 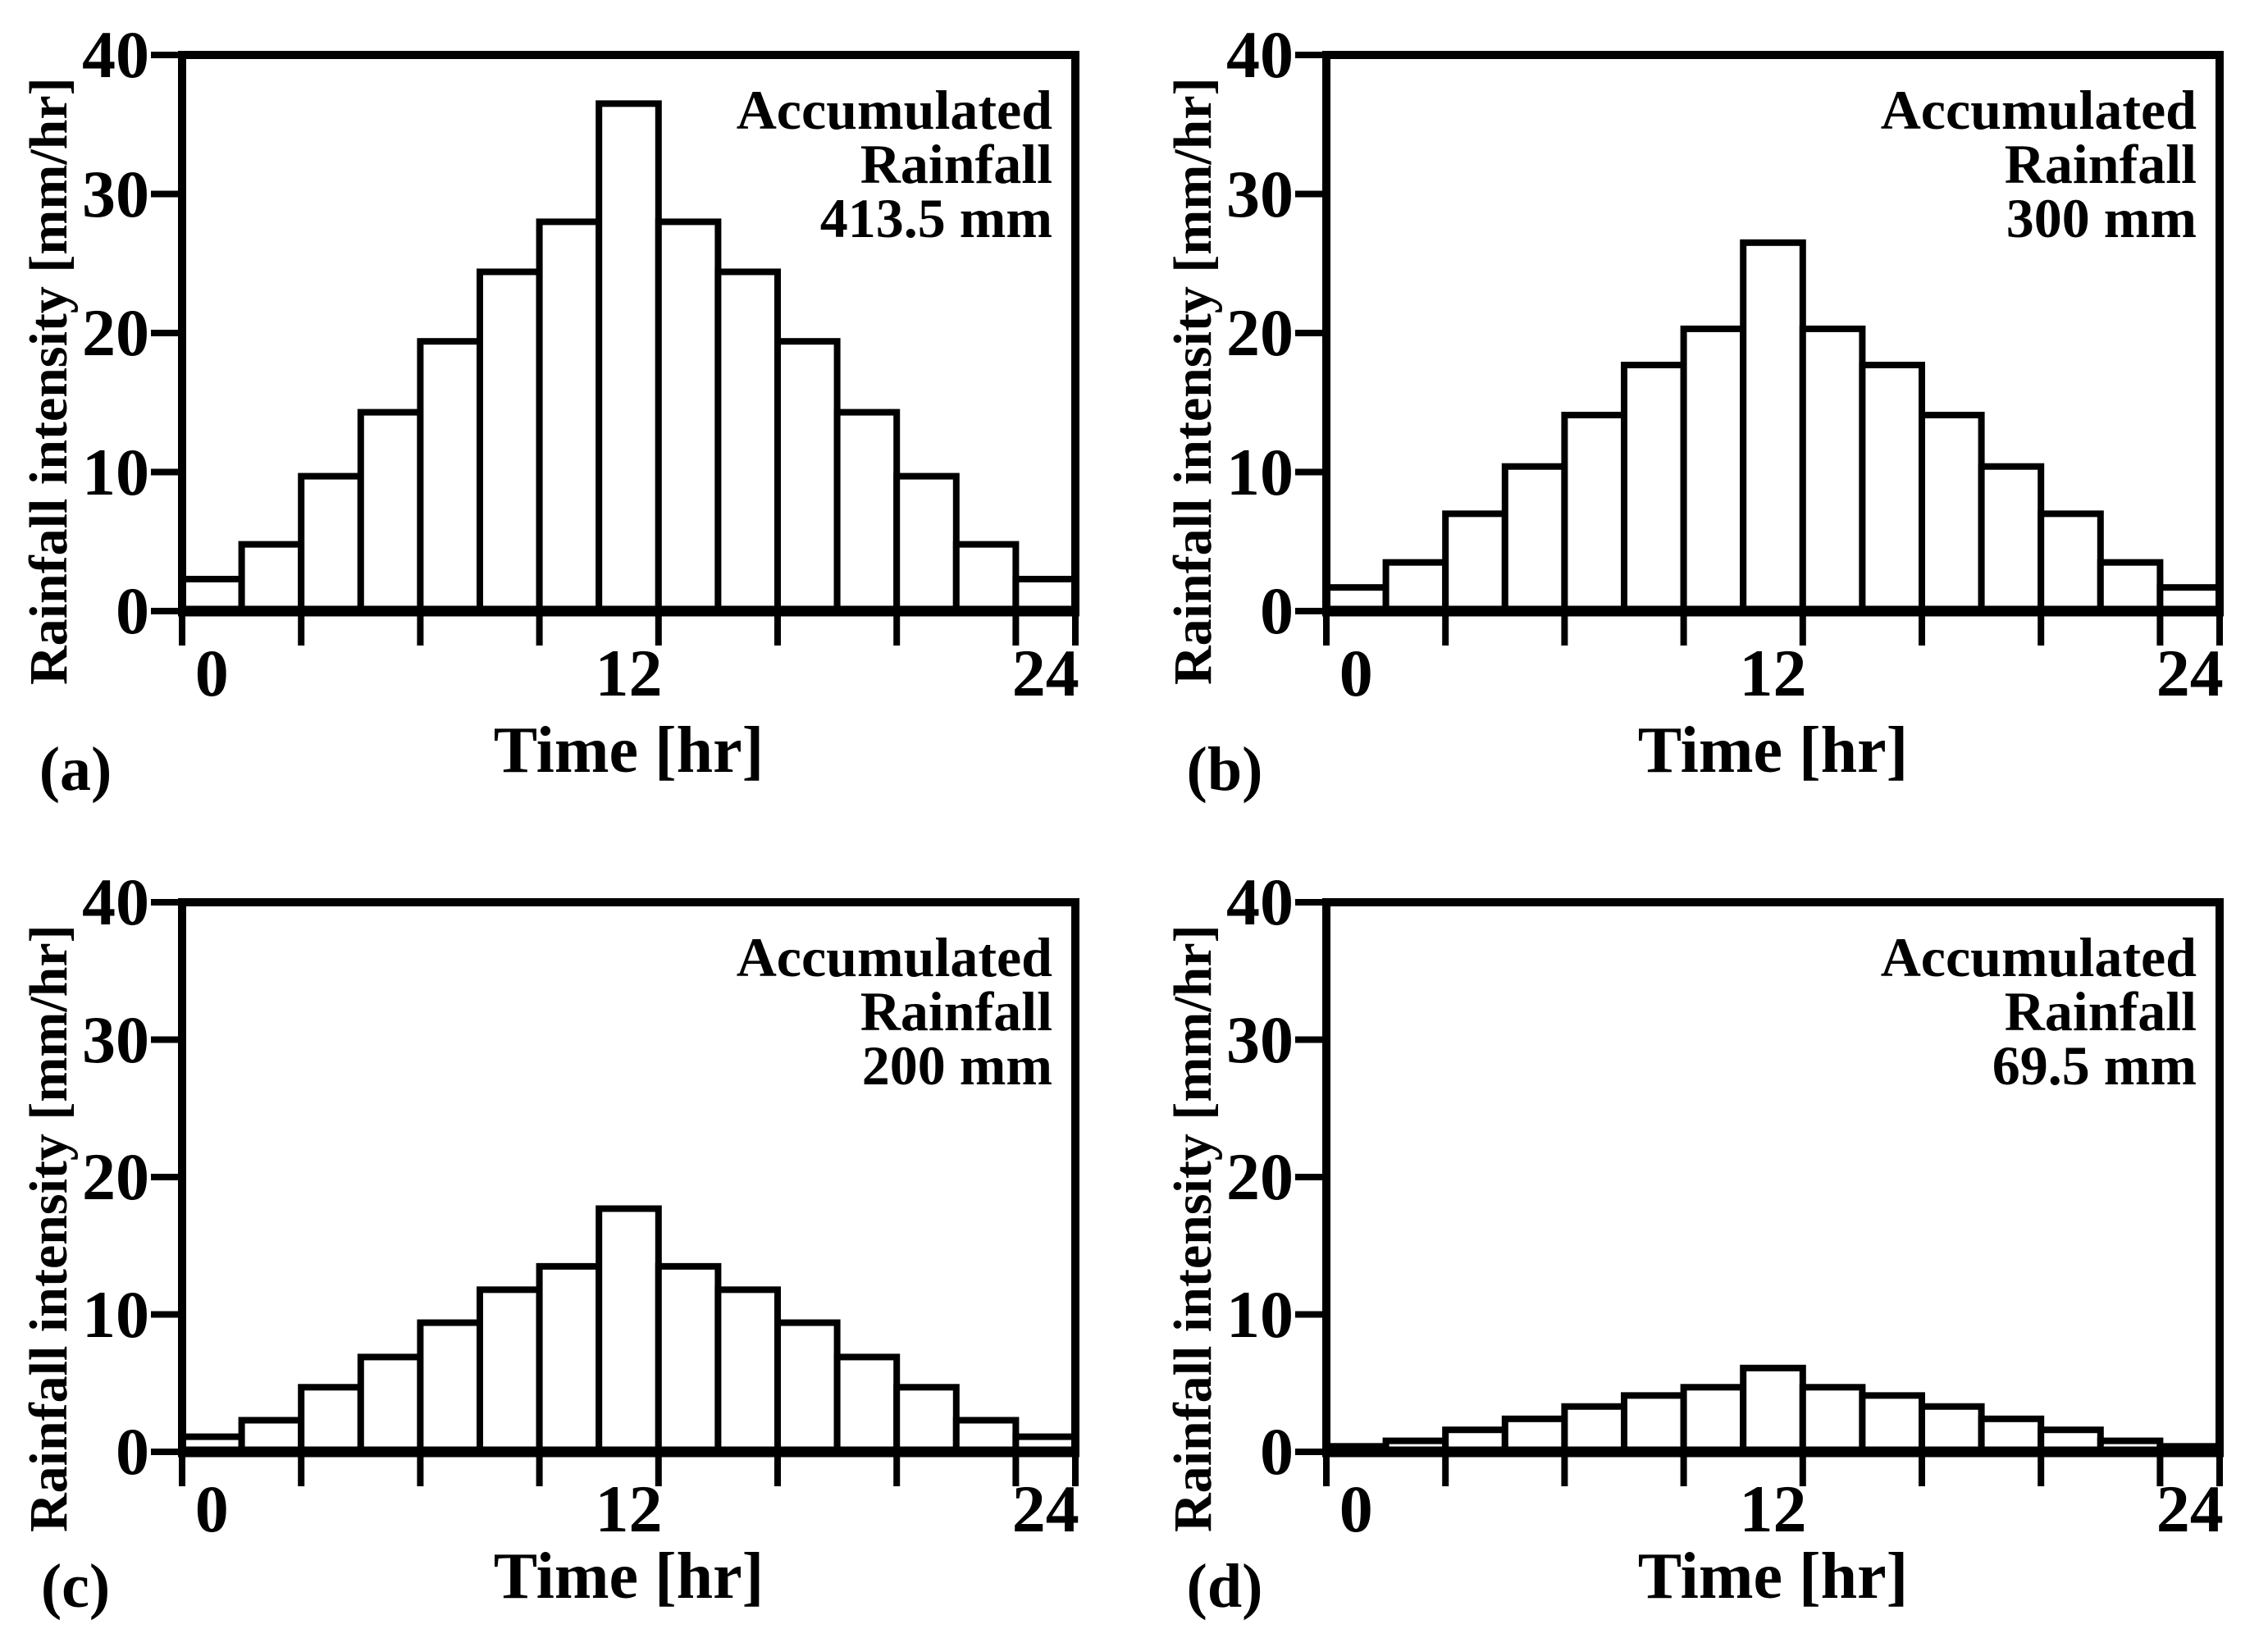 What do you see at coordinates (2102, 218) in the screenshot?
I see `annotation-line: 300 mm` at bounding box center [2102, 218].